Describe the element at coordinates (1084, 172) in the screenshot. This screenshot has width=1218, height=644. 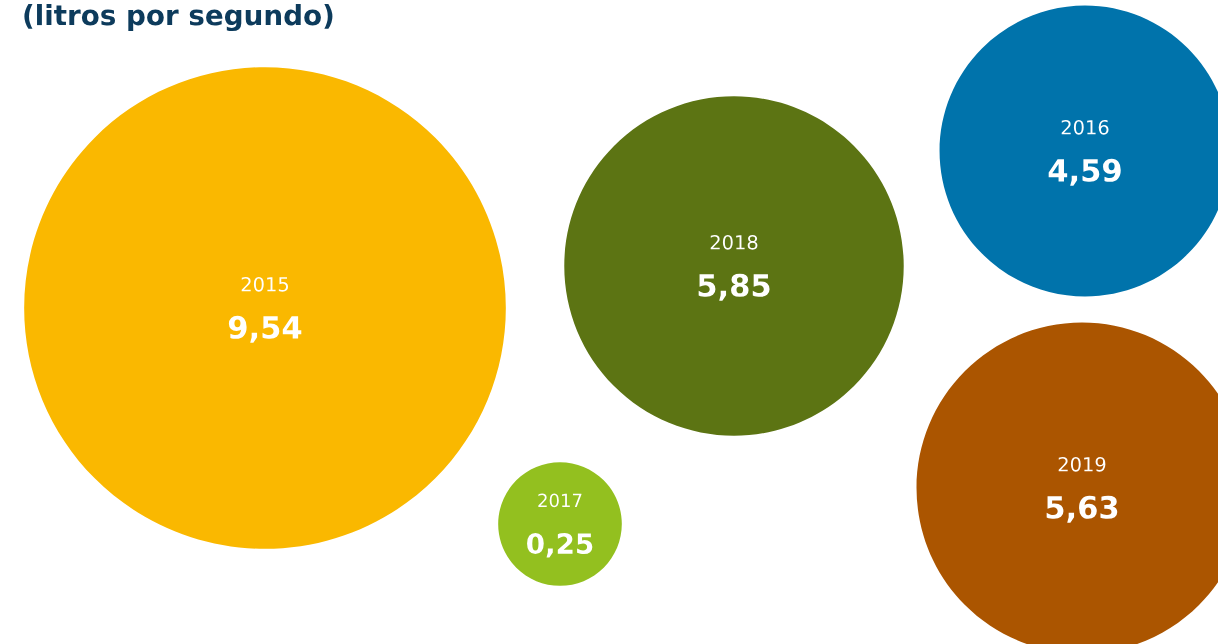
I see `data-label: 4,59` at that location.